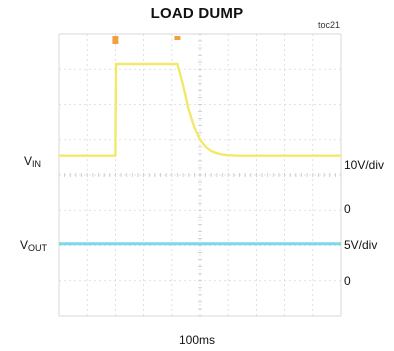 The image size is (394, 351). What do you see at coordinates (347, 281) in the screenshot?
I see `vout-zero-label: 0` at bounding box center [347, 281].